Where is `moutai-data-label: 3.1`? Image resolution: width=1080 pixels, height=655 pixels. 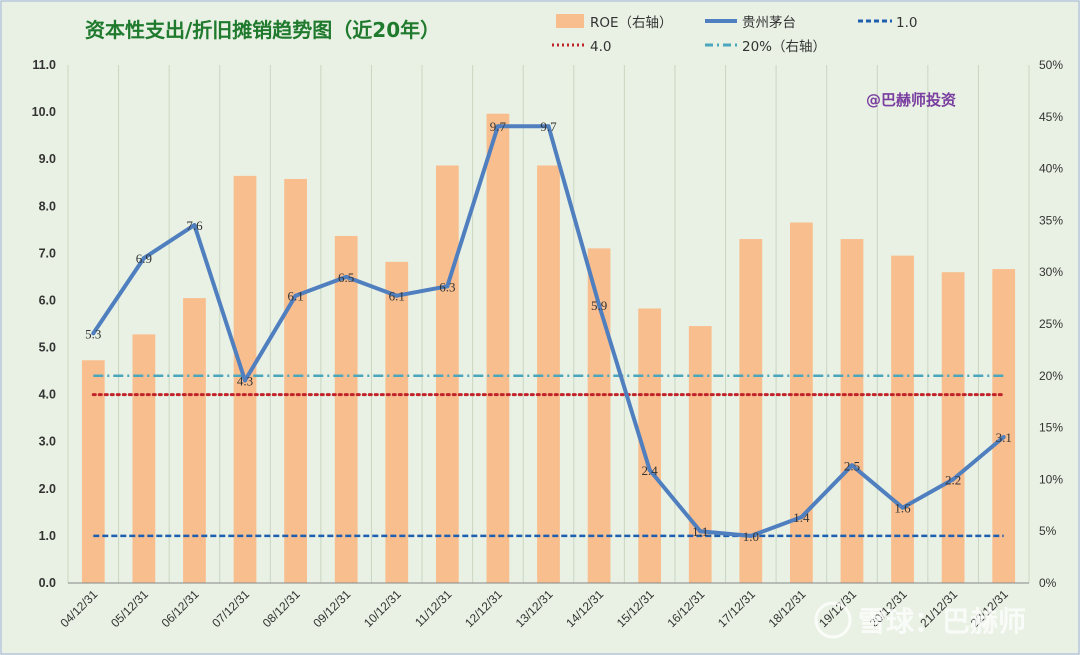 moutai-data-label: 3.1 is located at coordinates (1004, 437).